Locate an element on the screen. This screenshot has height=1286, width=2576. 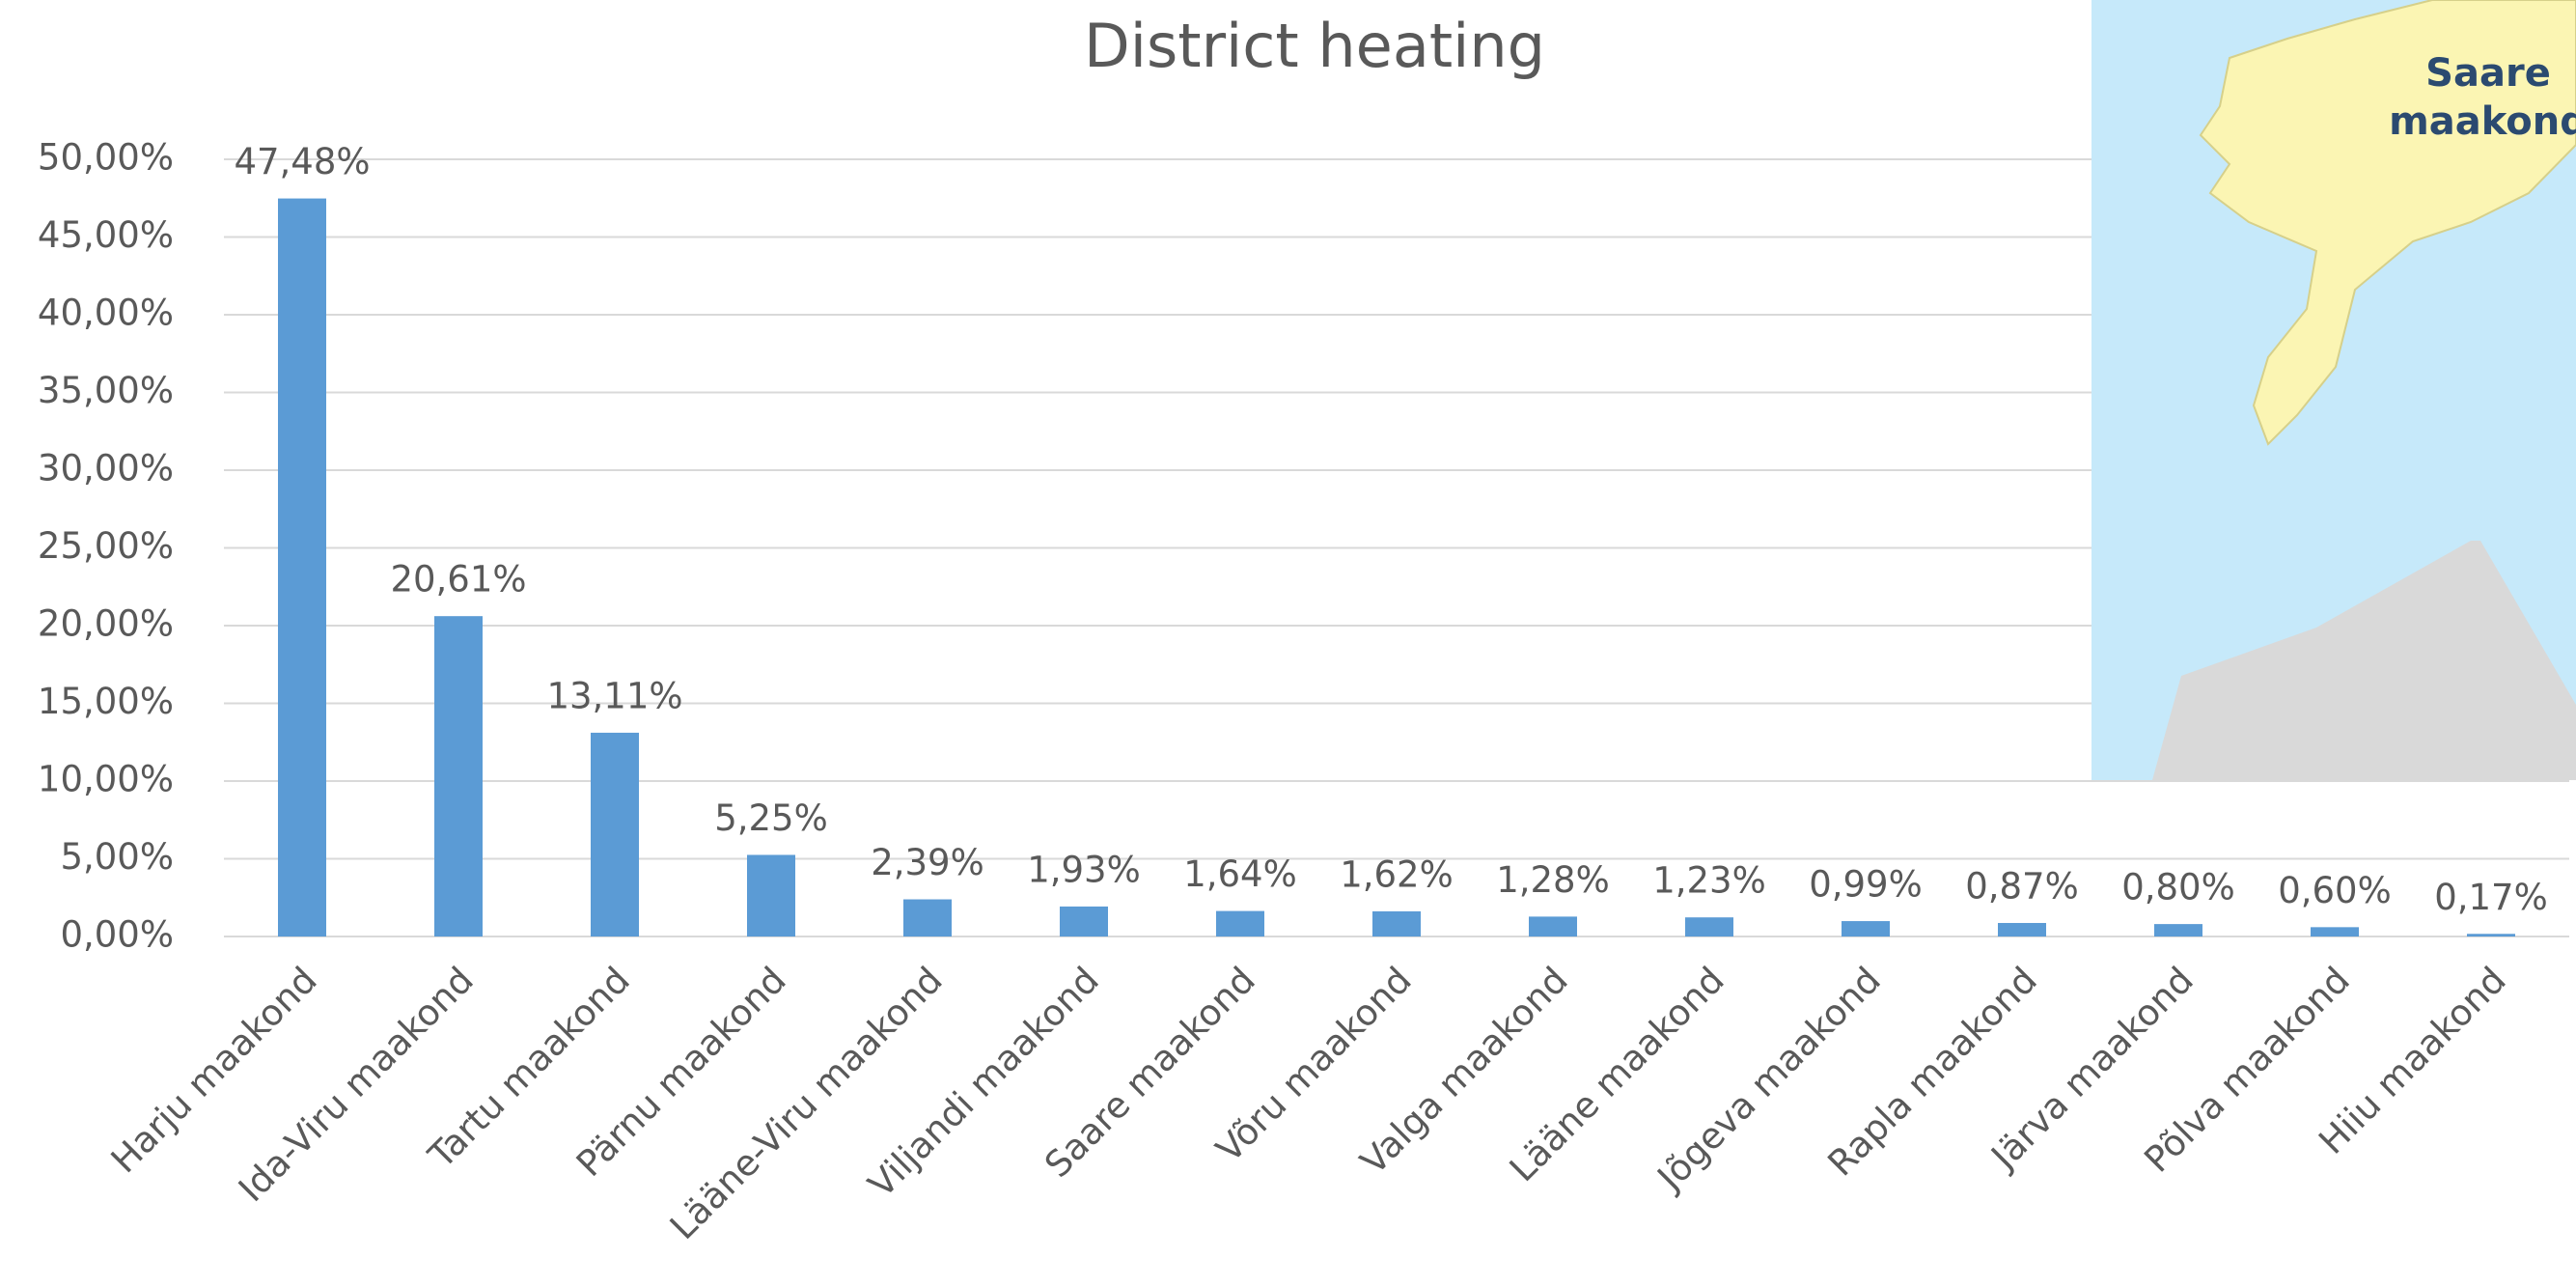
y-tick-label: 0,00% is located at coordinates (117, 935).